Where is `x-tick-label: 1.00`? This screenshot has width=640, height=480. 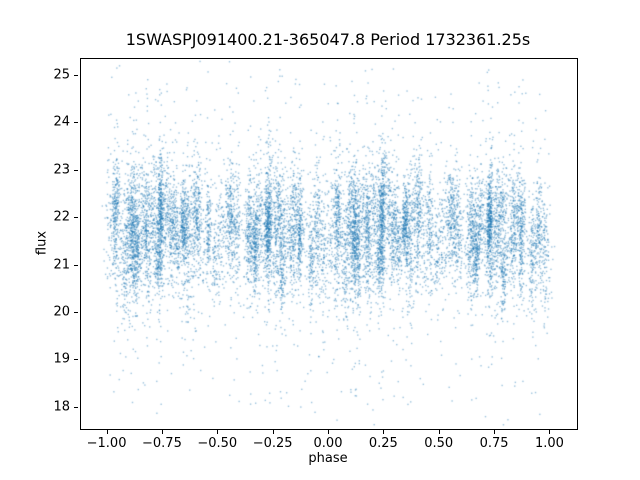 x-tick-label: 1.00 is located at coordinates (549, 443).